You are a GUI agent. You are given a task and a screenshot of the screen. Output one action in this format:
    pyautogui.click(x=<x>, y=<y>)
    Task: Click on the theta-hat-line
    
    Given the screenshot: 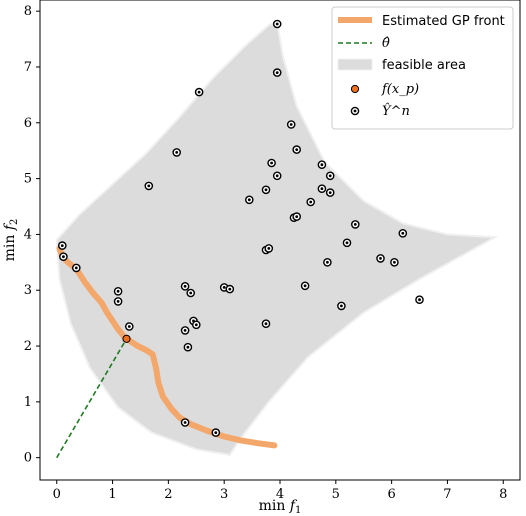 What is the action you would take?
    pyautogui.click(x=92, y=398)
    